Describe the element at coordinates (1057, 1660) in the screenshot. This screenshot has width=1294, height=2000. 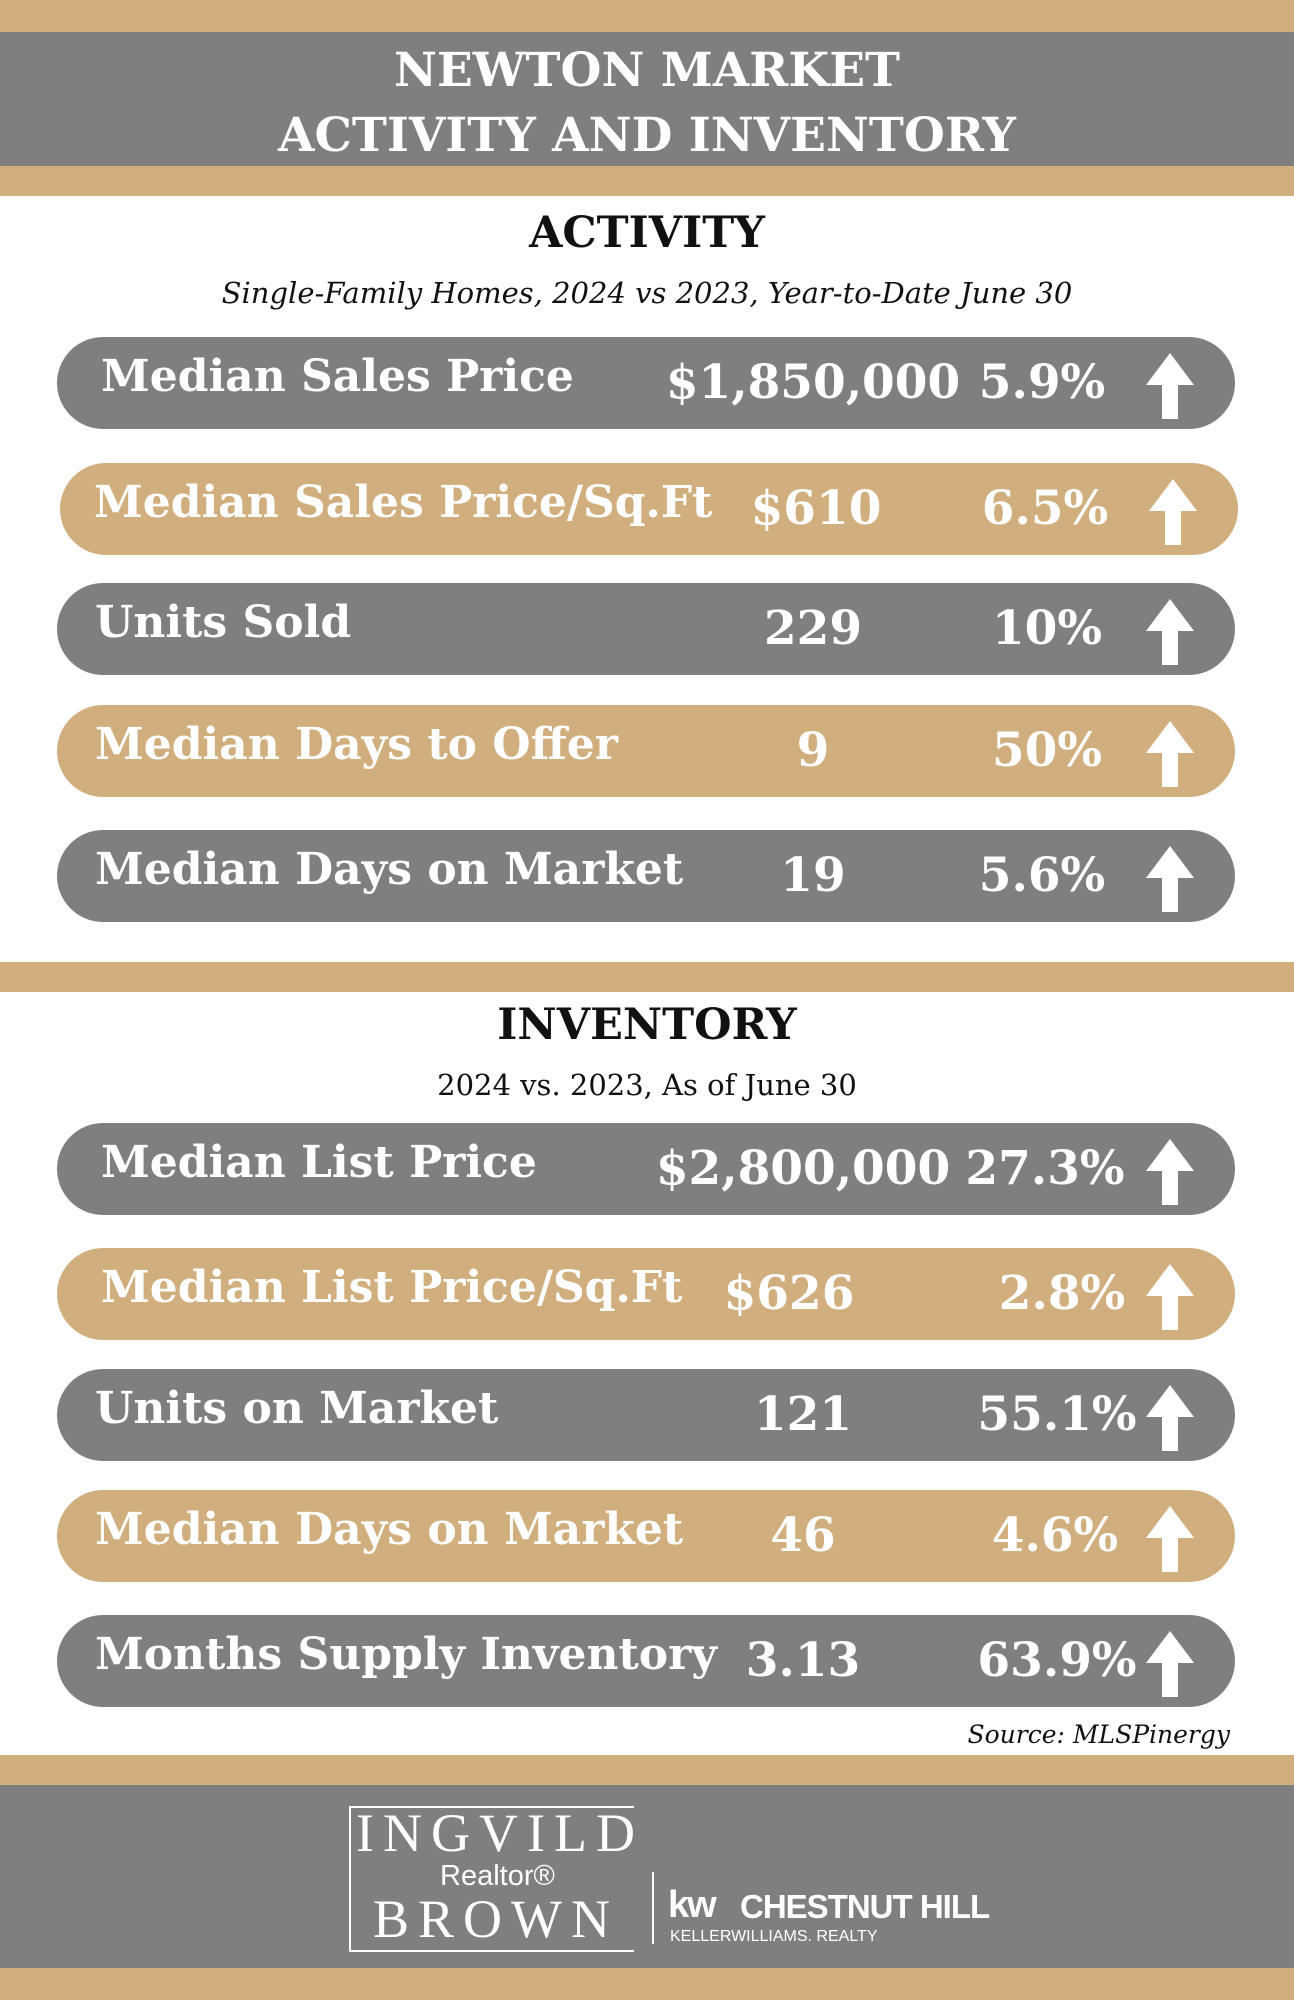
I see `row-change: 63.9%` at that location.